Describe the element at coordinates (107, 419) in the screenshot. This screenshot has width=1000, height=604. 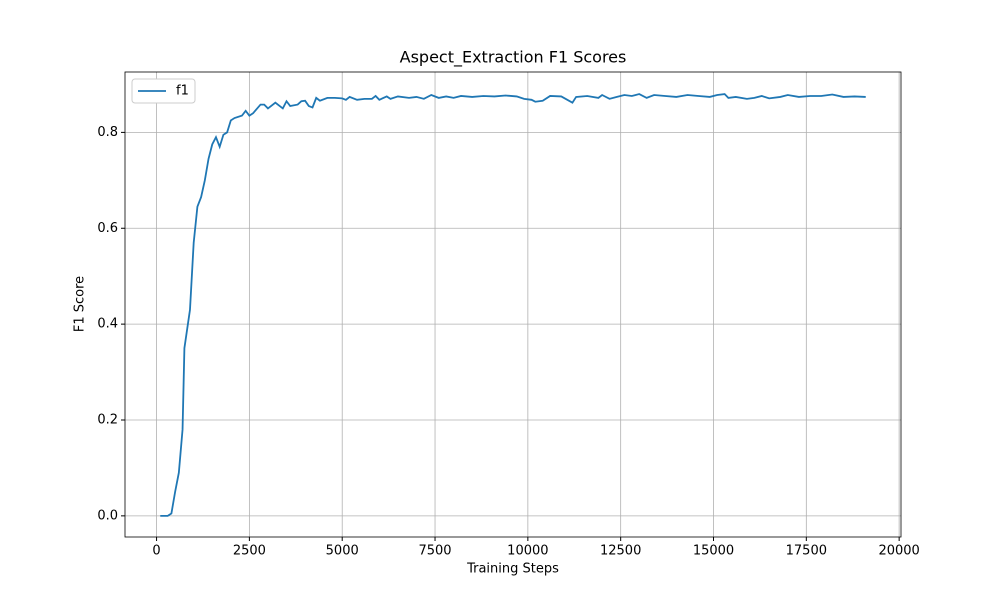
I see `y-tick-label: 0.2` at that location.